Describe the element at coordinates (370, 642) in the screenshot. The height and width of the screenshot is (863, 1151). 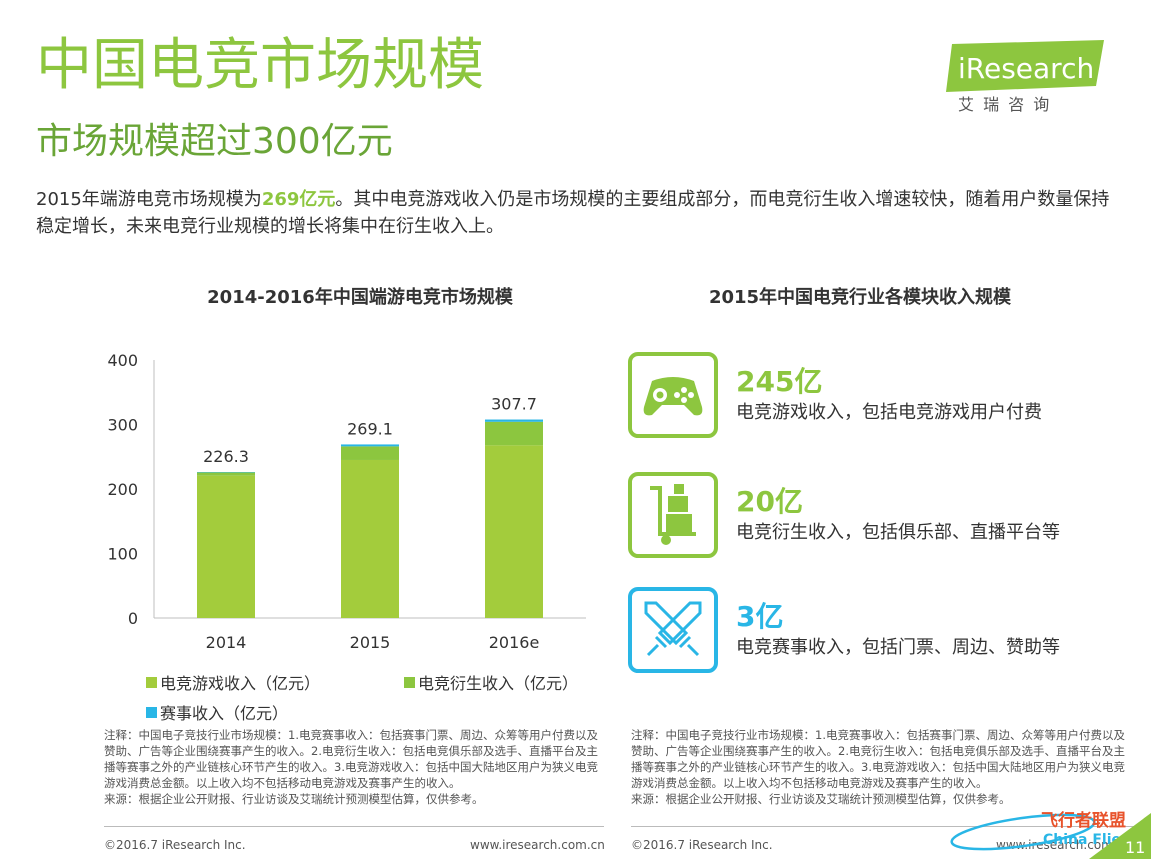
I see `x-tick-label: 2015` at that location.